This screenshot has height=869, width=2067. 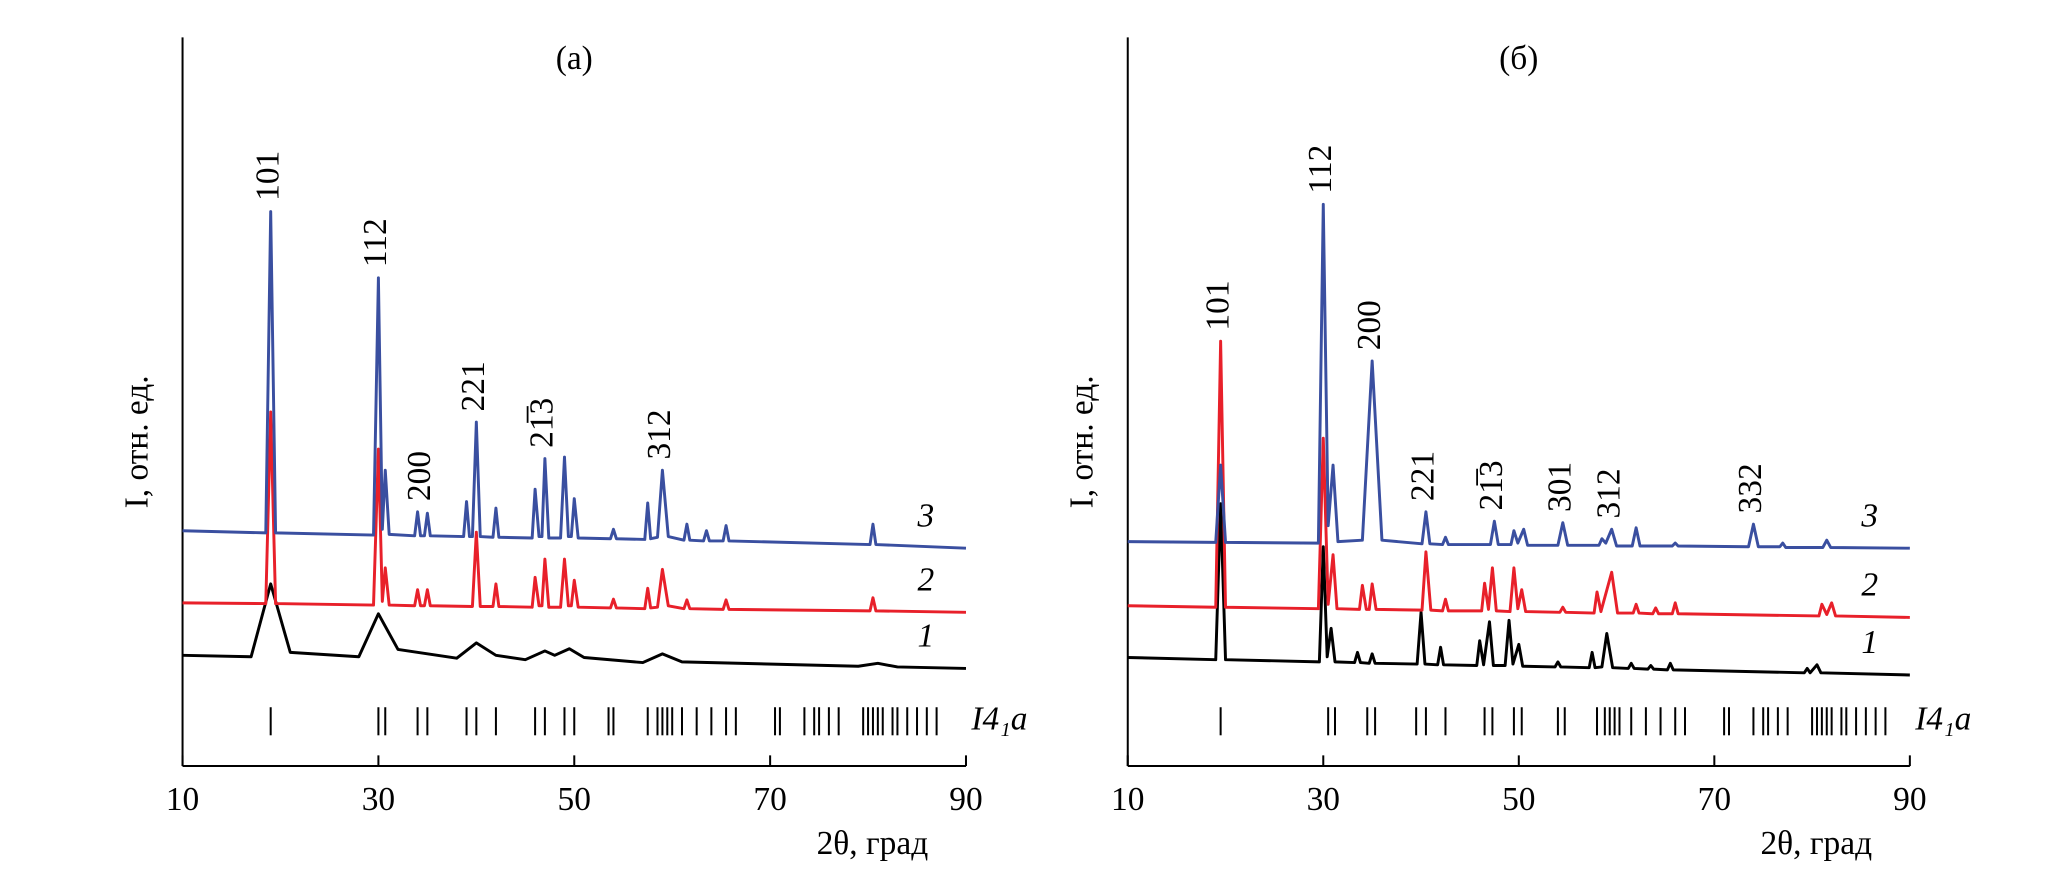 I want to click on peak-label: 332, so click(x=1750, y=488).